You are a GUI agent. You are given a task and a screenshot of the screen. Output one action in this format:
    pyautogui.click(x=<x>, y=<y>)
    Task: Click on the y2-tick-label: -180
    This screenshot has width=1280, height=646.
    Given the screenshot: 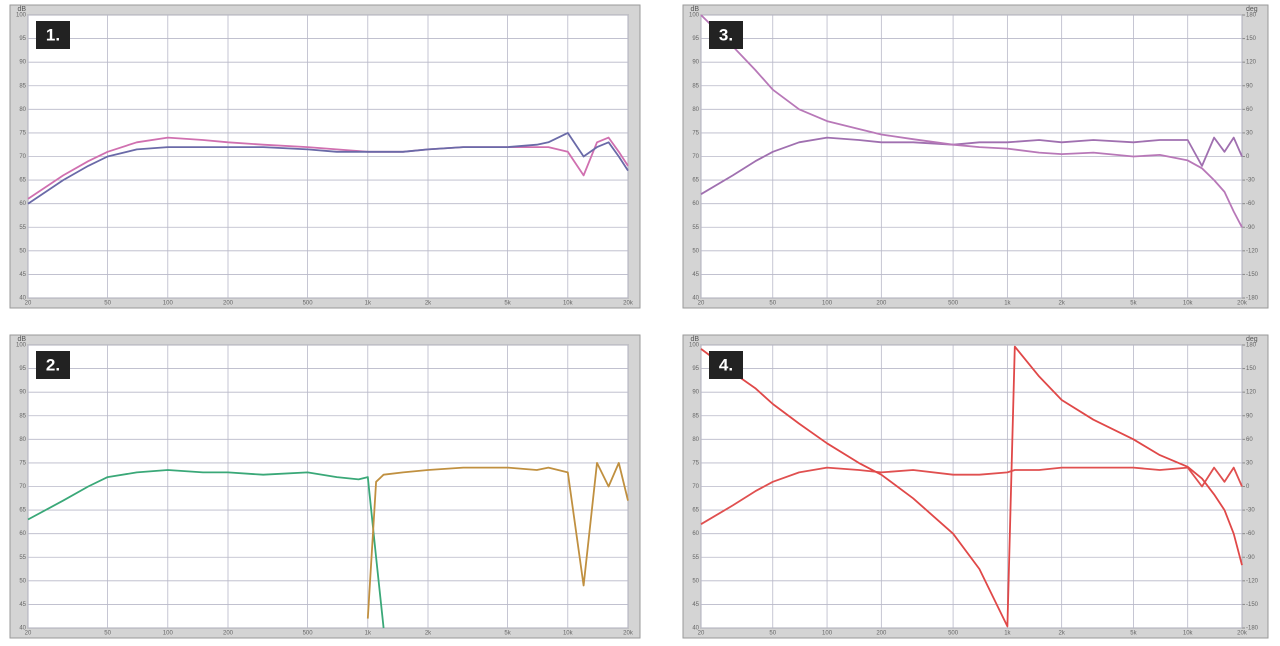 What is the action you would take?
    pyautogui.click(x=1252, y=299)
    